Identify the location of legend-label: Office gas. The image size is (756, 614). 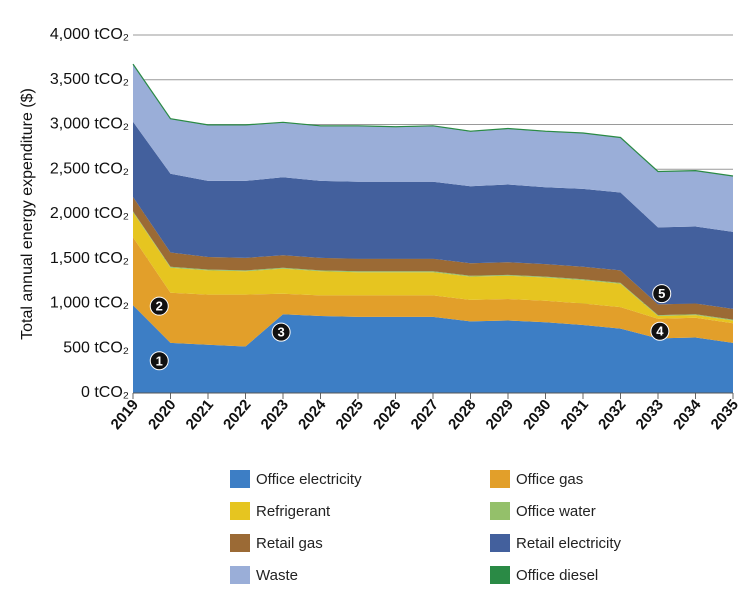
(550, 479).